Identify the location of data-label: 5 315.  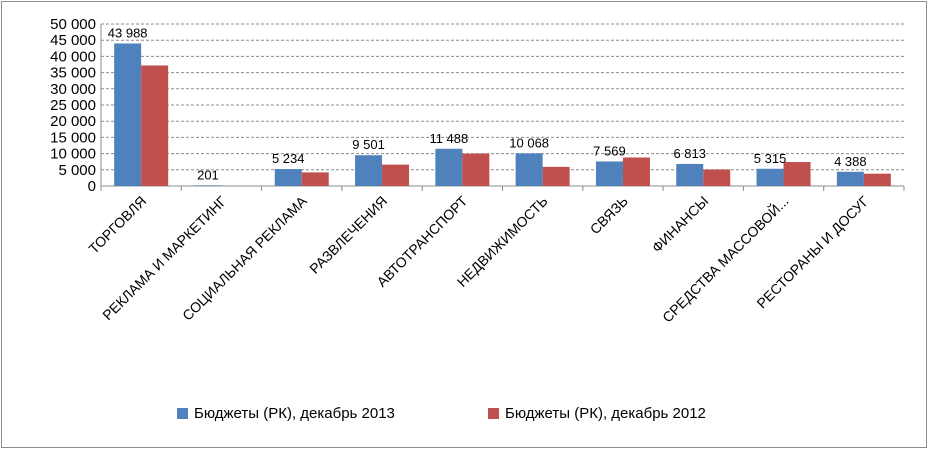
(770, 158).